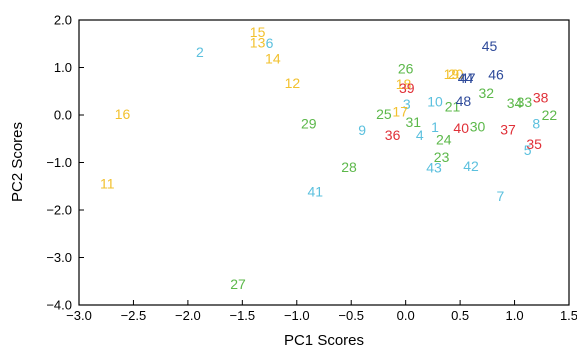 The image size is (577, 349). Describe the element at coordinates (490, 46) in the screenshot. I see `data-point-45: 45` at that location.